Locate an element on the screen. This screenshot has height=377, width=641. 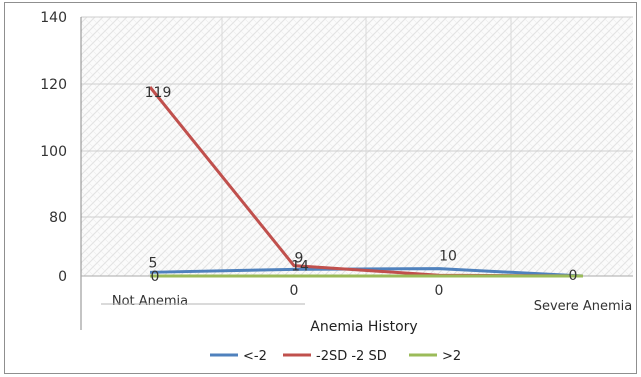
data-label: 9 is located at coordinates (299, 258).